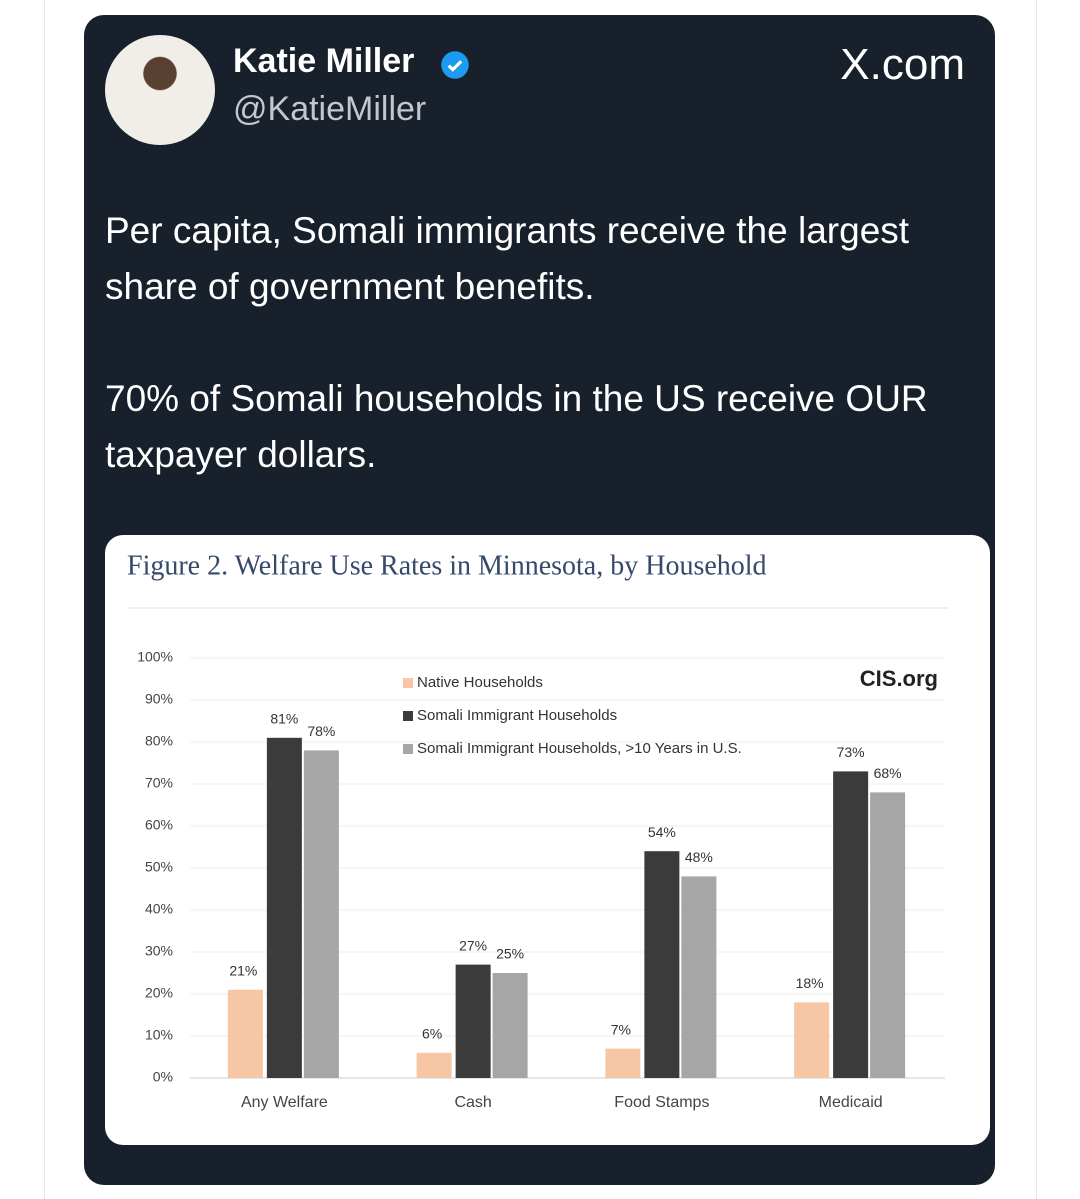 The width and height of the screenshot is (1080, 1199). What do you see at coordinates (661, 1102) in the screenshot?
I see `x-tick-label: Food Stamps` at bounding box center [661, 1102].